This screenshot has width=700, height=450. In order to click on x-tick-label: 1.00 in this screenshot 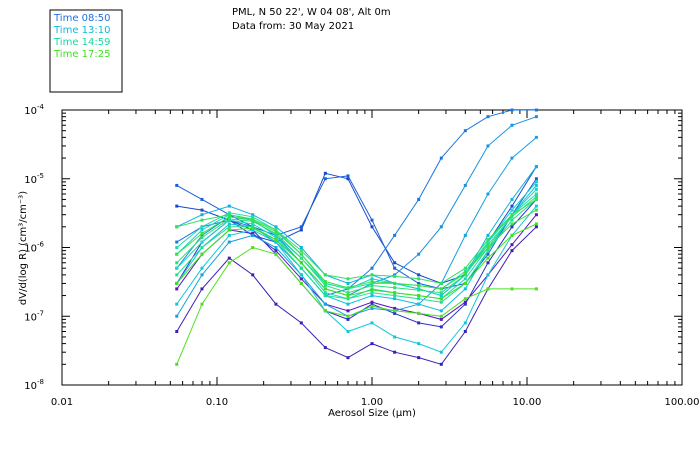, I will do `click(372, 402)`.